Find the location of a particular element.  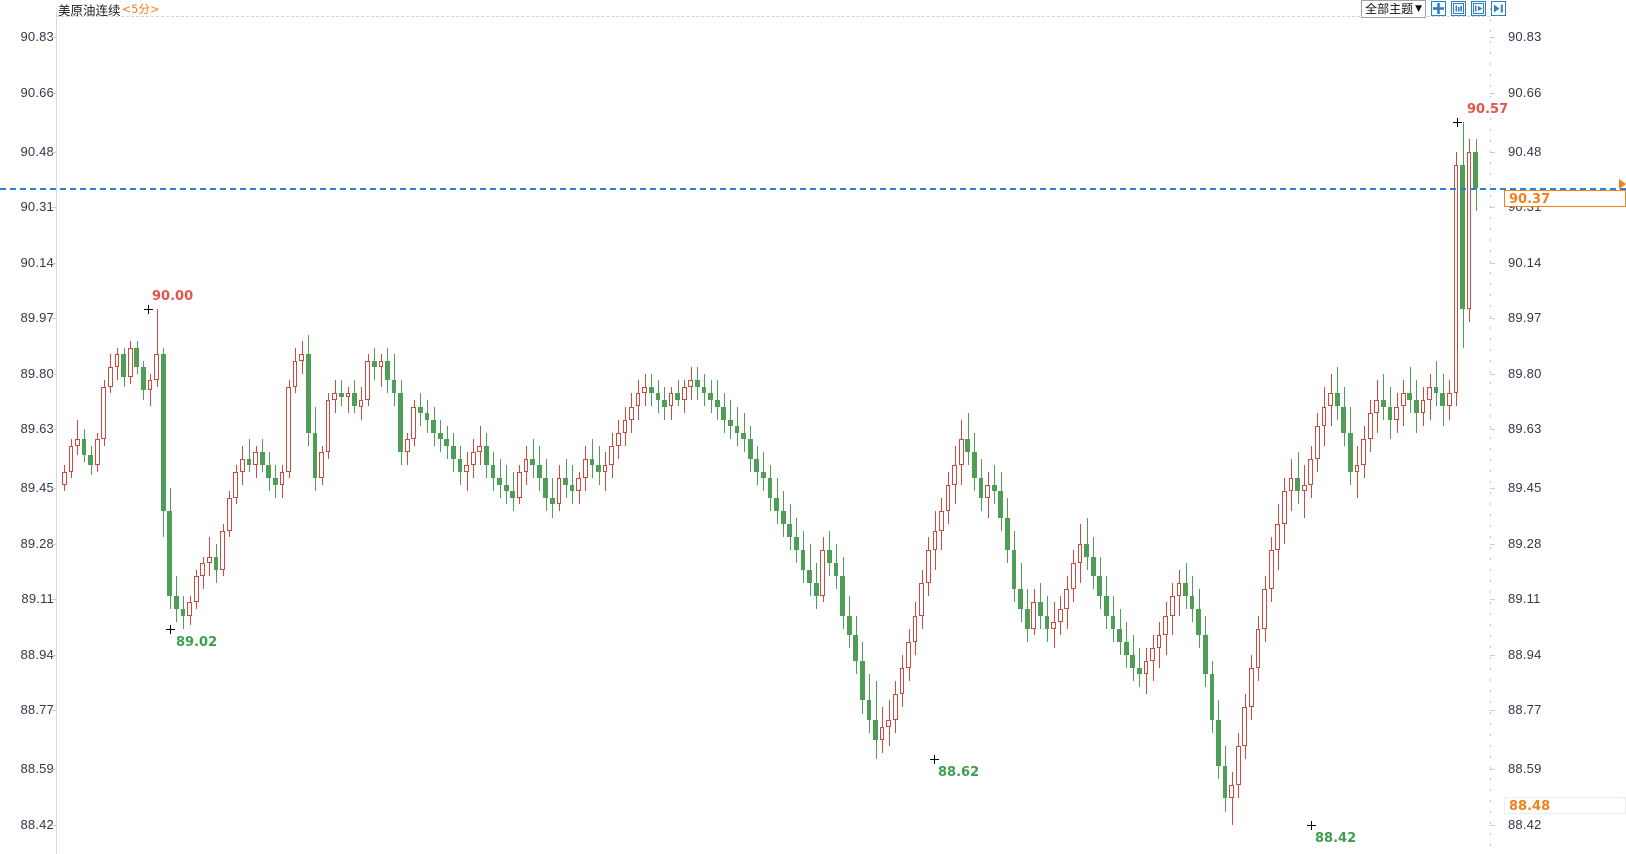

y-axis-tick-left: 88.59 is located at coordinates (37, 769).